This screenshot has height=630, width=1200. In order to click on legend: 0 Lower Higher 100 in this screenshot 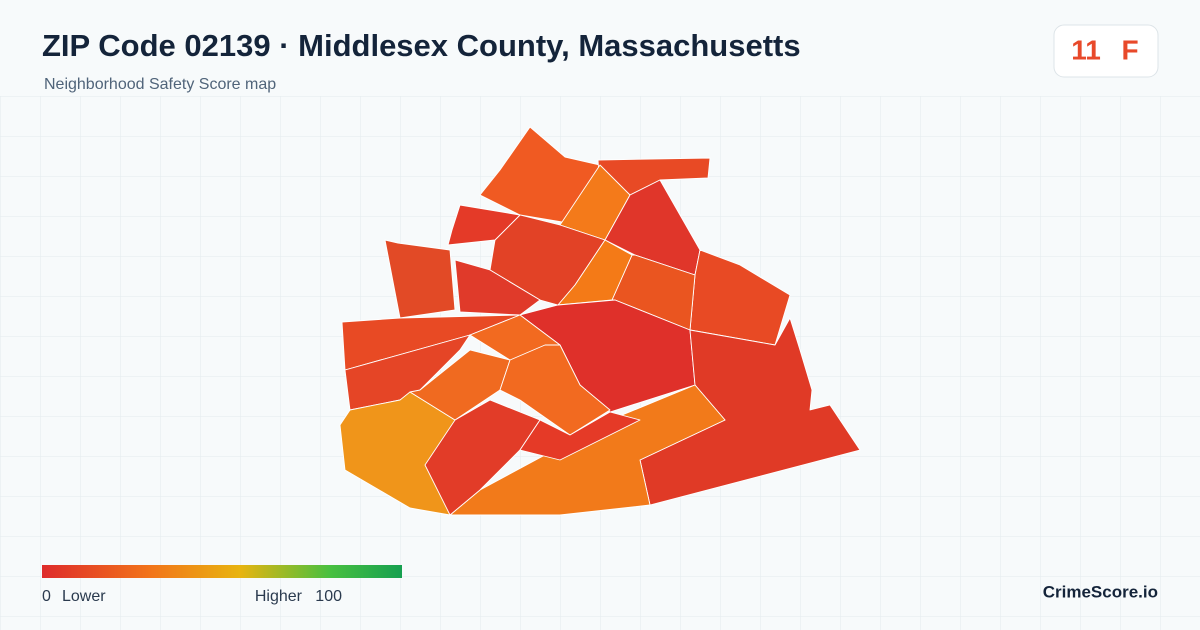, I will do `click(222, 585)`.